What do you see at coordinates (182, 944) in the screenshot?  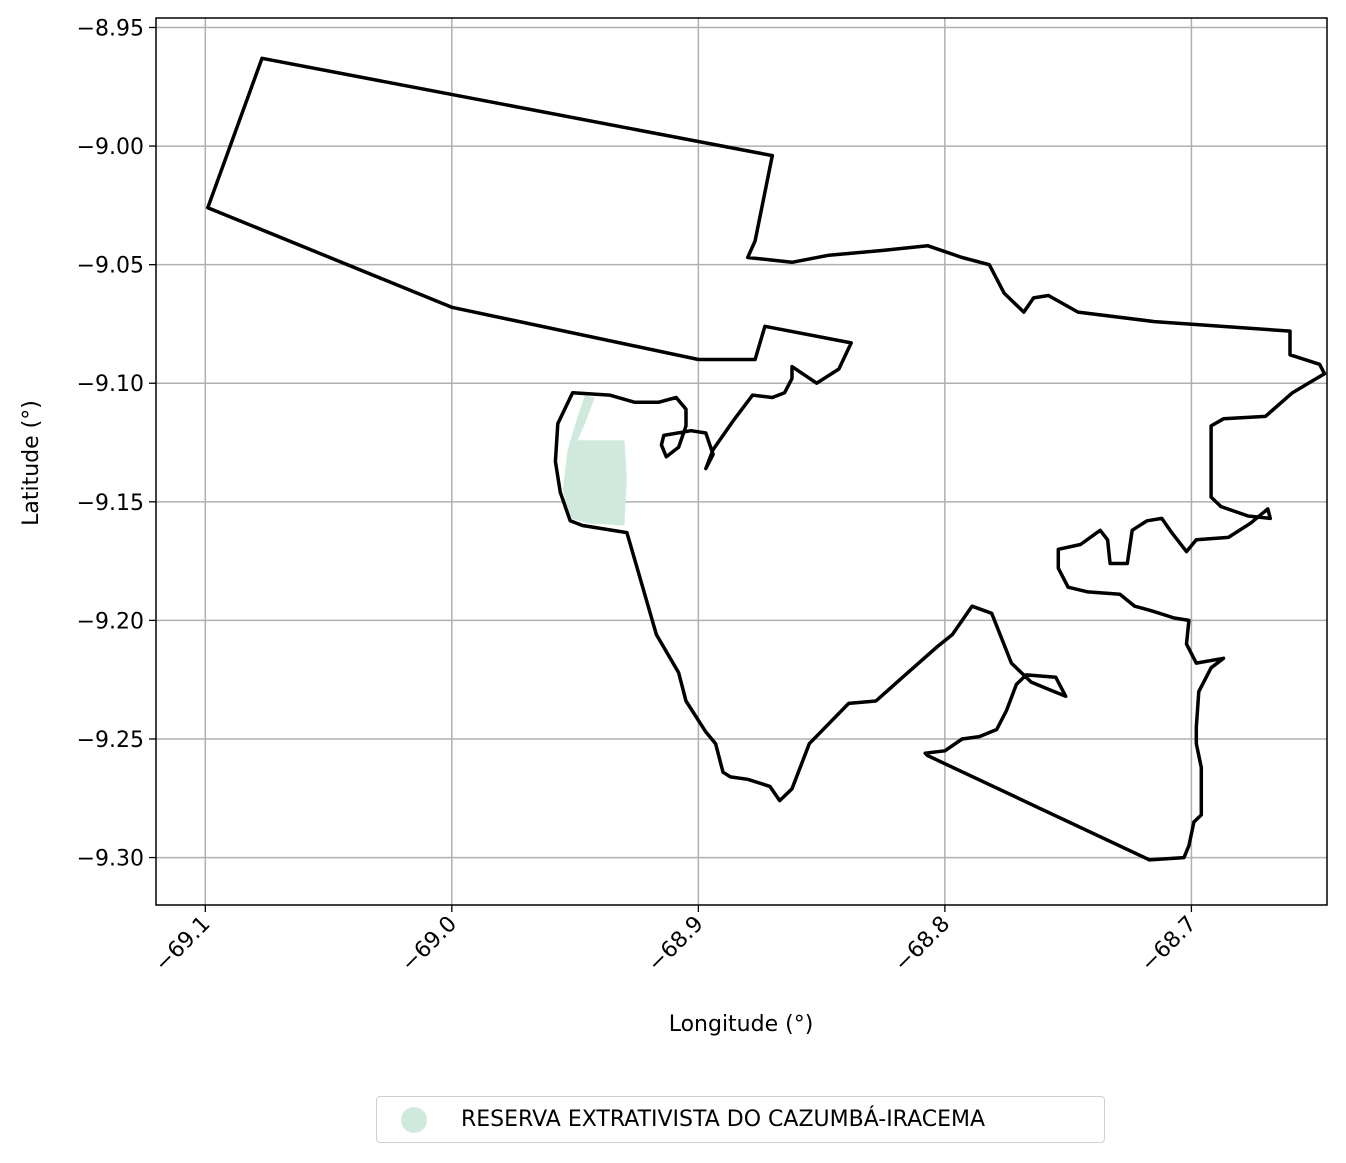 I see `x-tick-label: −69.1` at bounding box center [182, 944].